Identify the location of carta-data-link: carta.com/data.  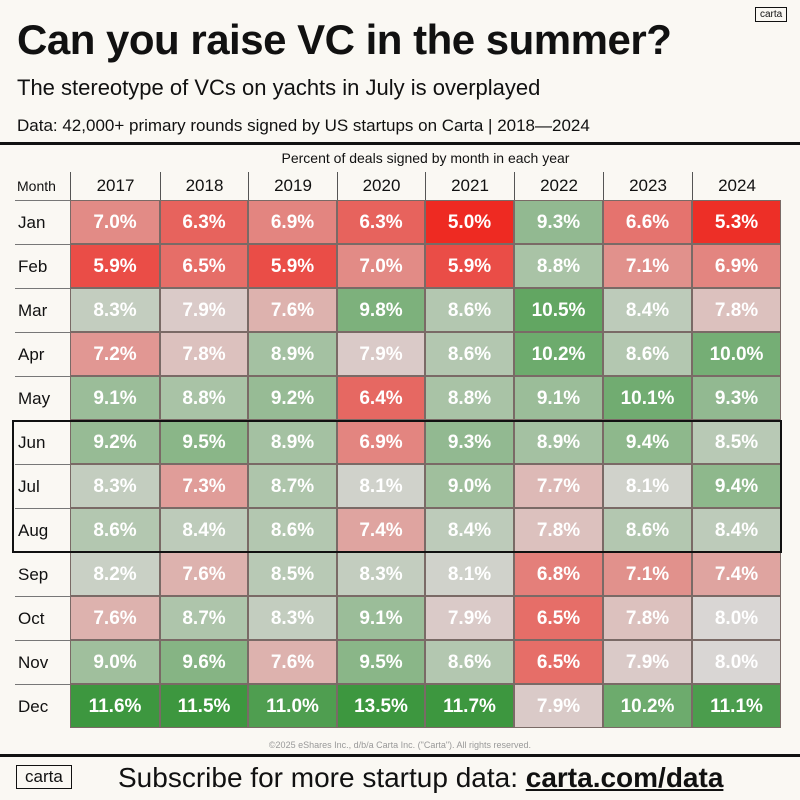
(624, 777).